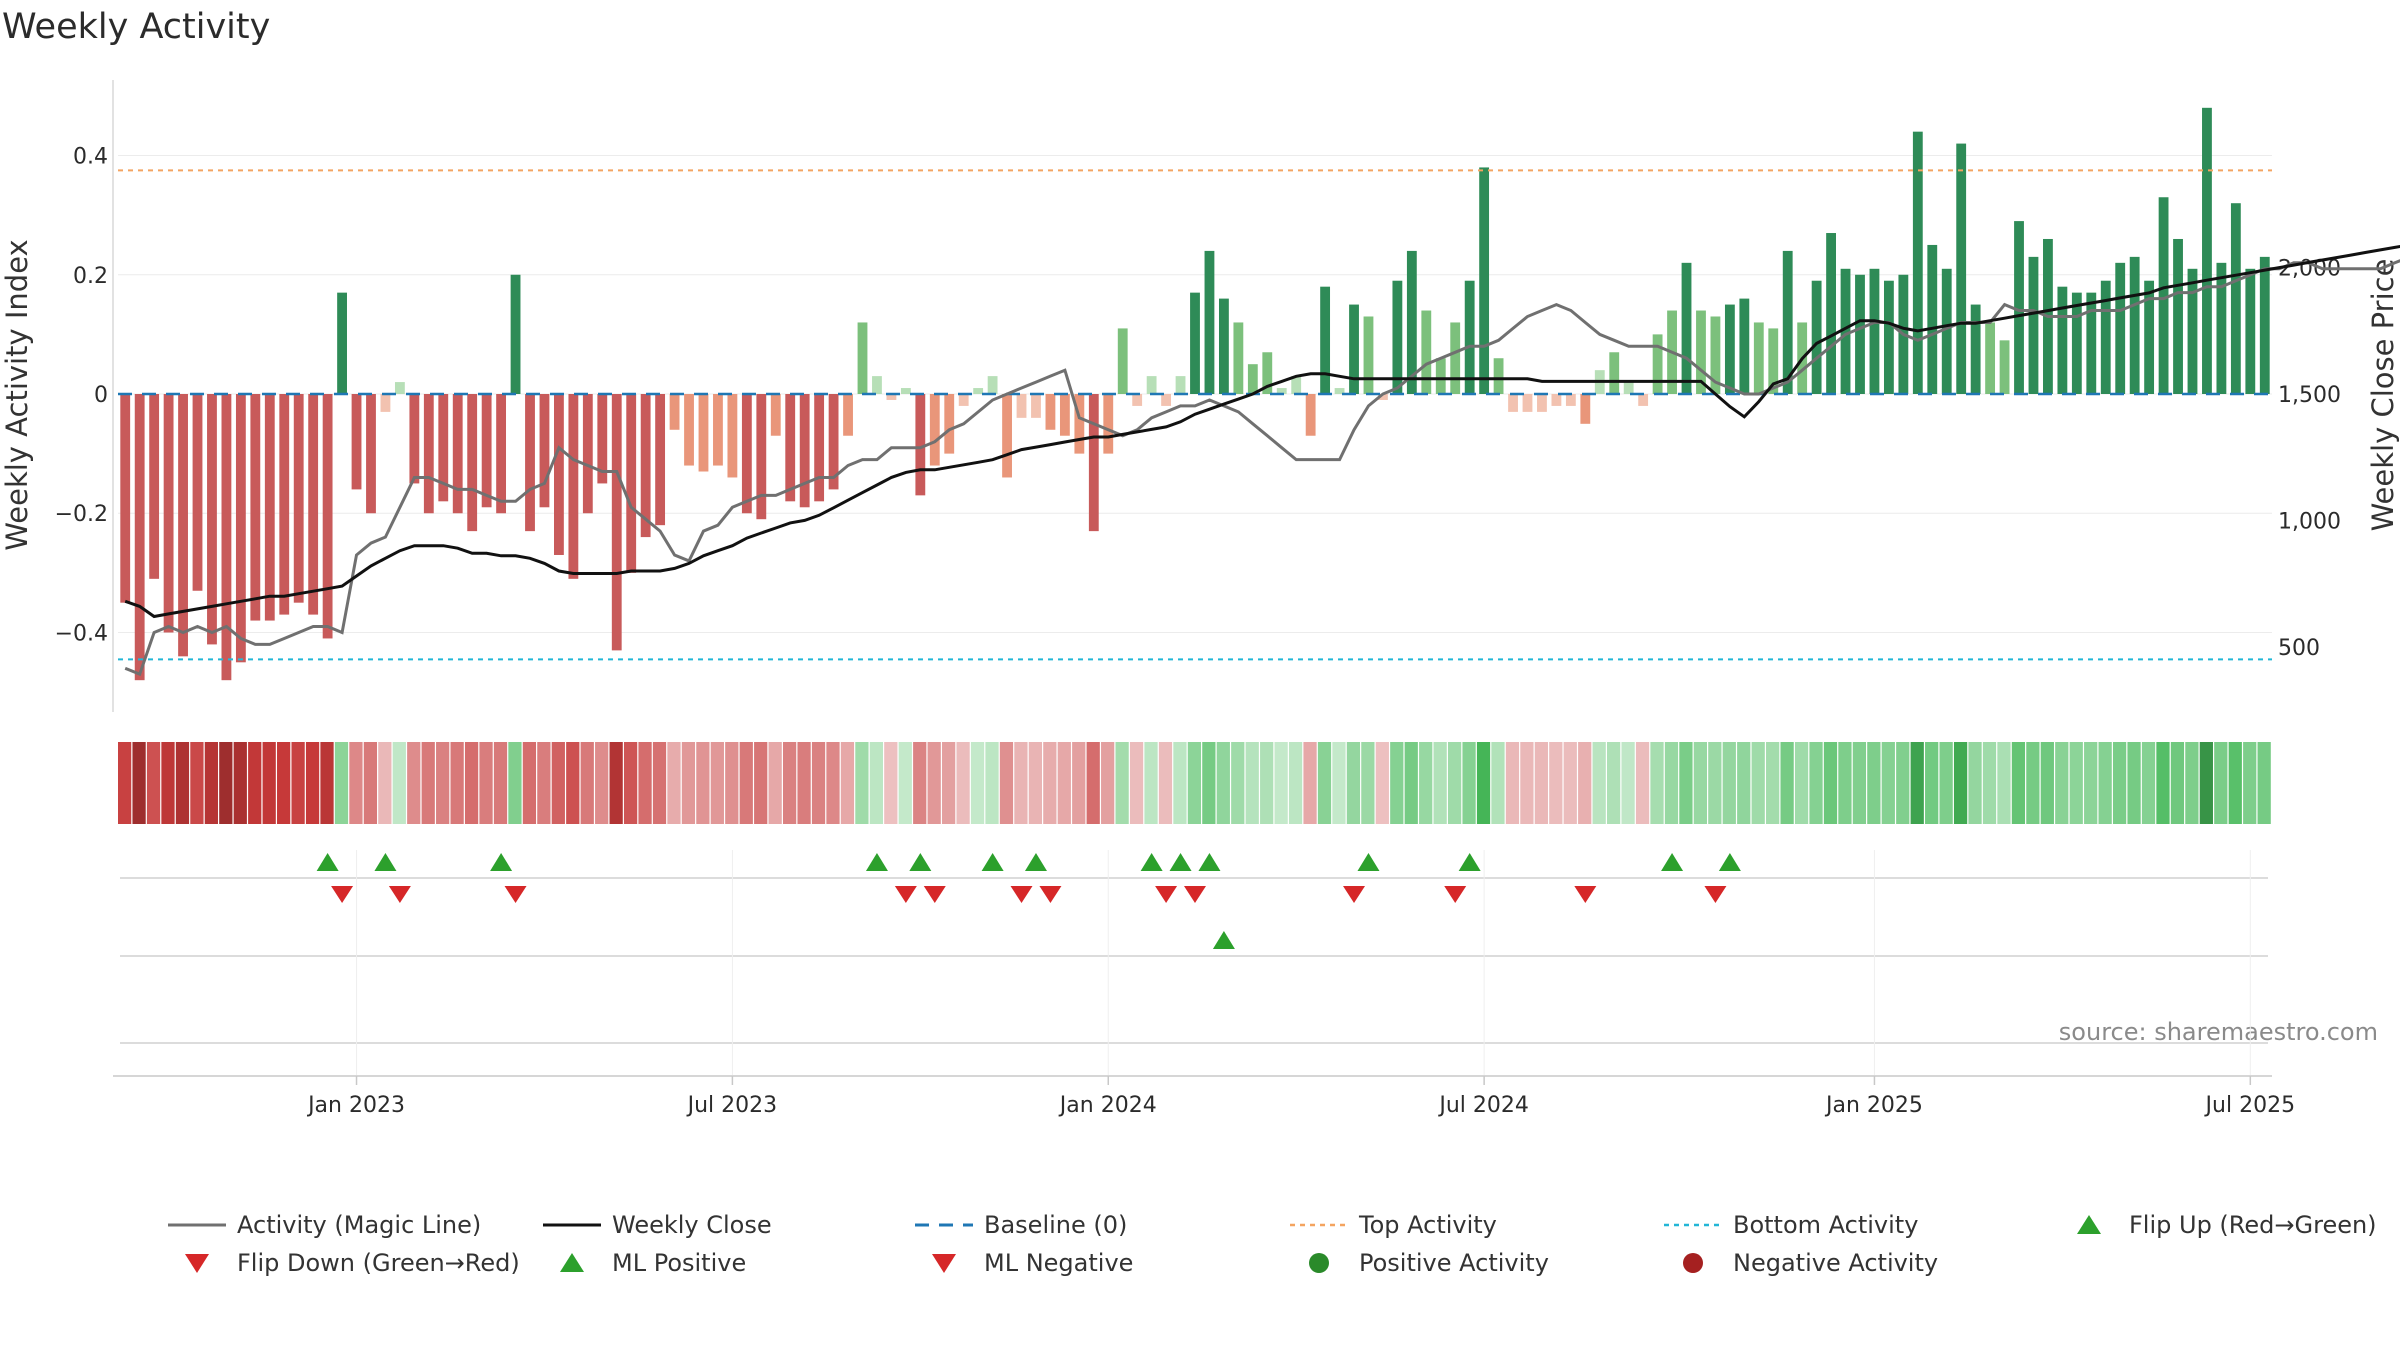  I want to click on legend-item: Flip Down (Green→Red), so click(352, 1263).